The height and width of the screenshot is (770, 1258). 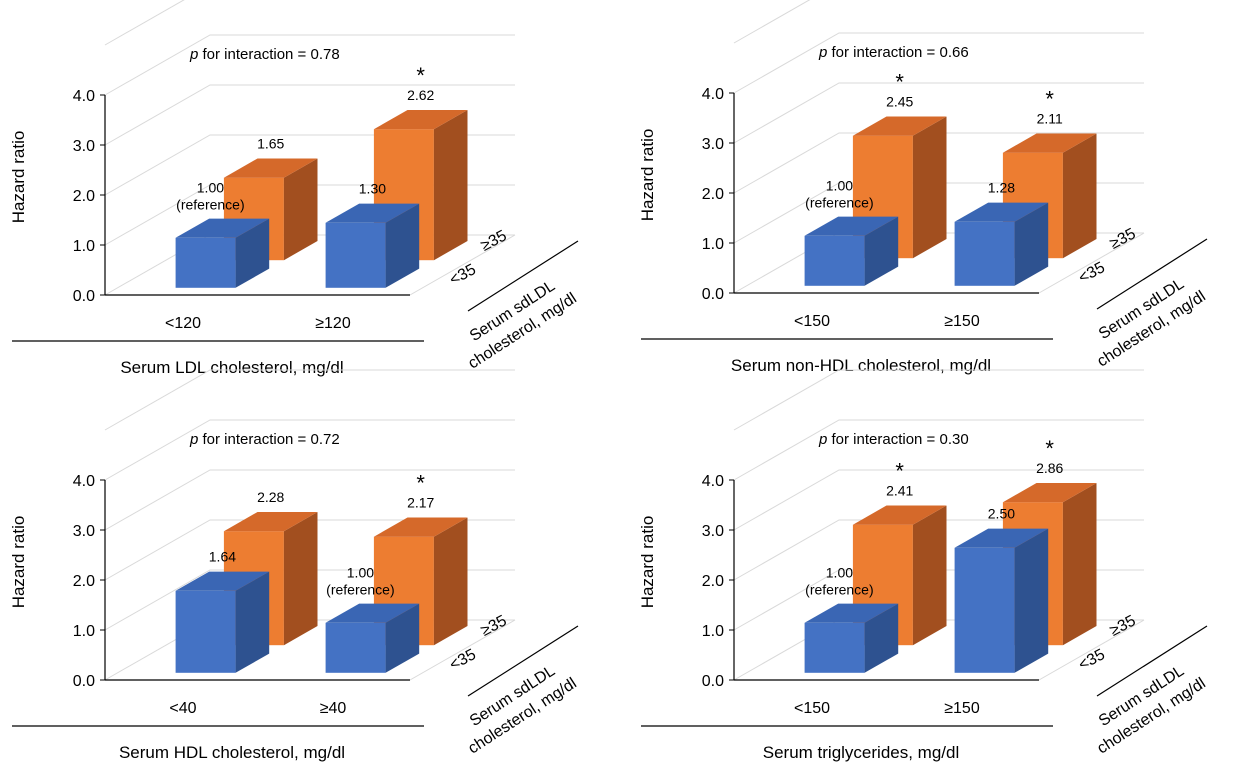 I want to click on data-label: 2.62, so click(x=420, y=95).